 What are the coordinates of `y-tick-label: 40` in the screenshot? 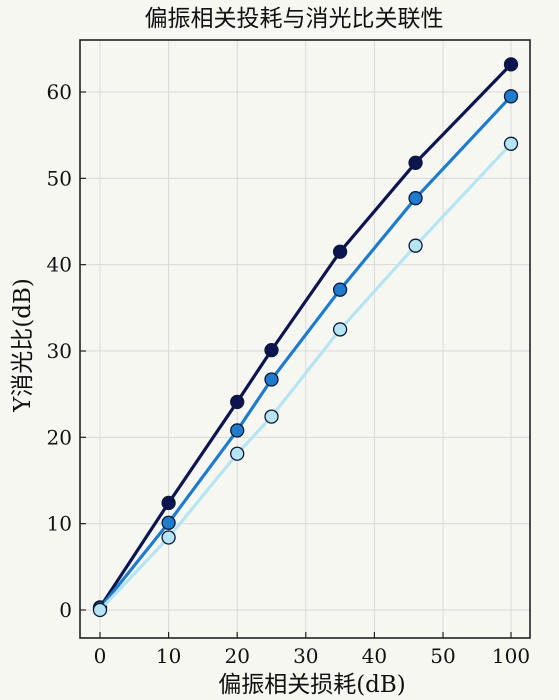 It's located at (59, 265).